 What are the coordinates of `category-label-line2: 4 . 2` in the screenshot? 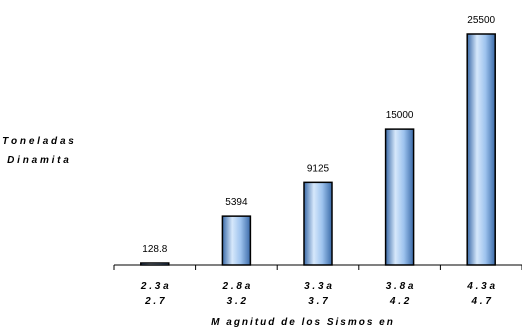 It's located at (399, 301).